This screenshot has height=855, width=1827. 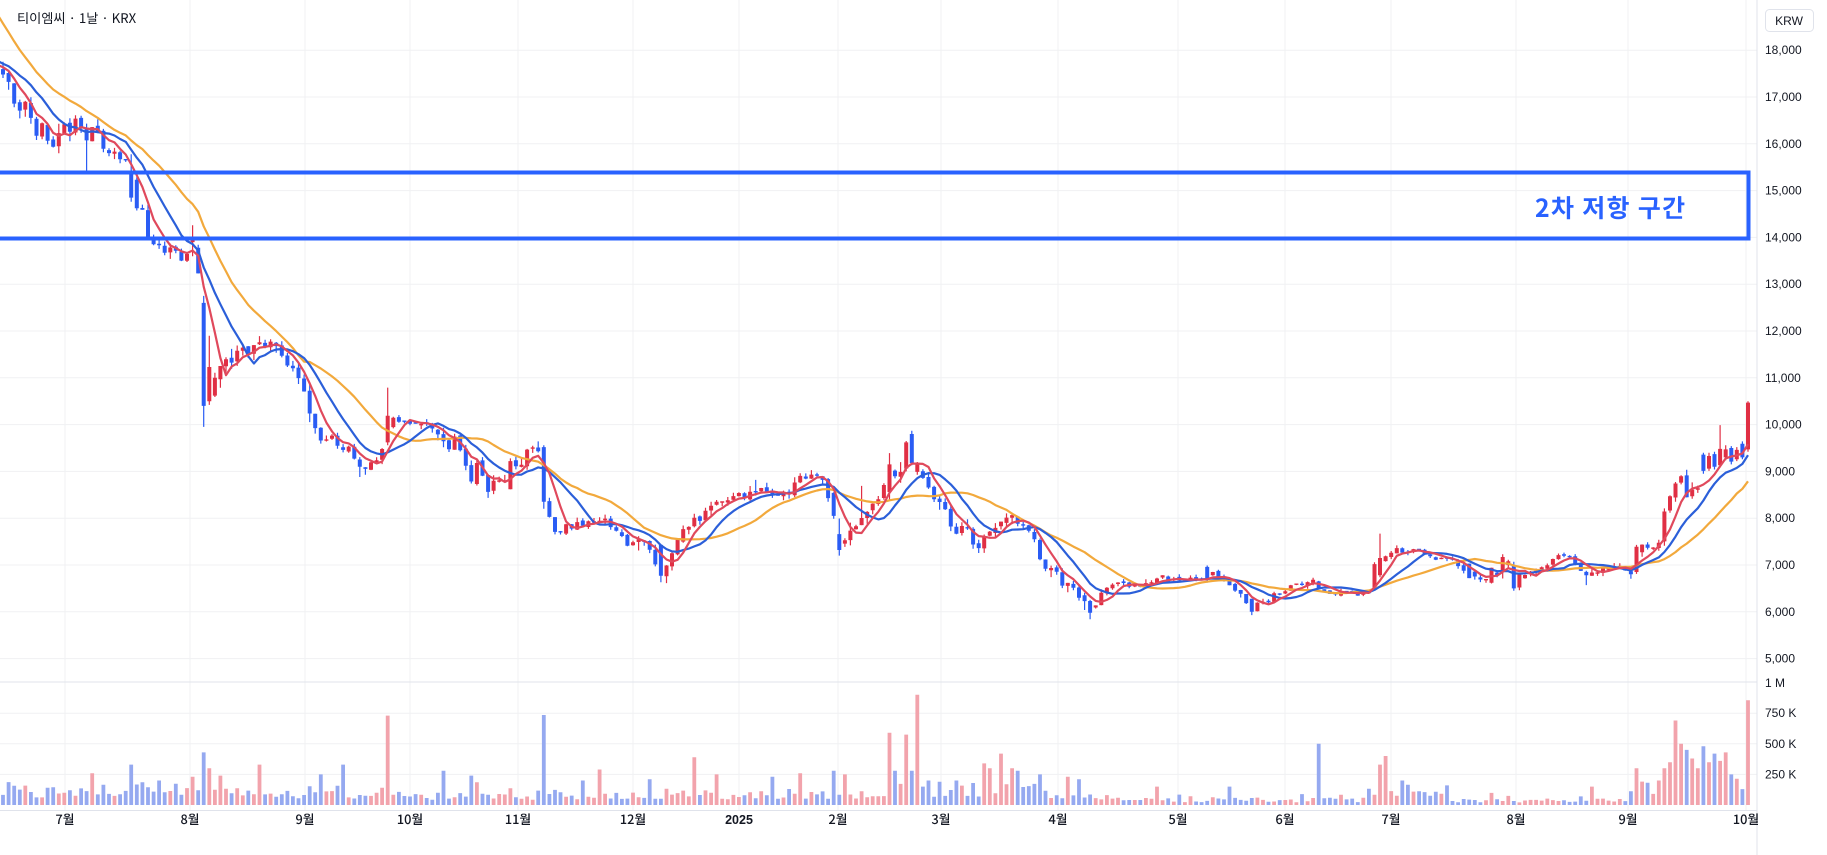 What do you see at coordinates (1780, 744) in the screenshot?
I see `svg-text: 500 K` at bounding box center [1780, 744].